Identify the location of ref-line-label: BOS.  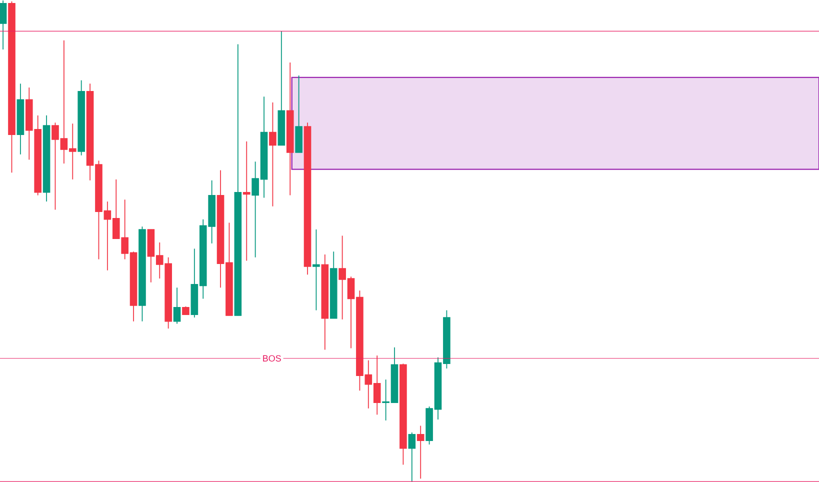
(272, 358).